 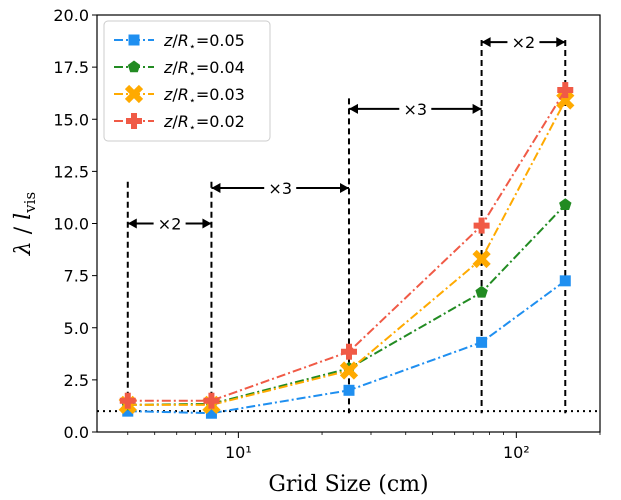 I want to click on x-tick-label: 10¹, so click(x=238, y=452).